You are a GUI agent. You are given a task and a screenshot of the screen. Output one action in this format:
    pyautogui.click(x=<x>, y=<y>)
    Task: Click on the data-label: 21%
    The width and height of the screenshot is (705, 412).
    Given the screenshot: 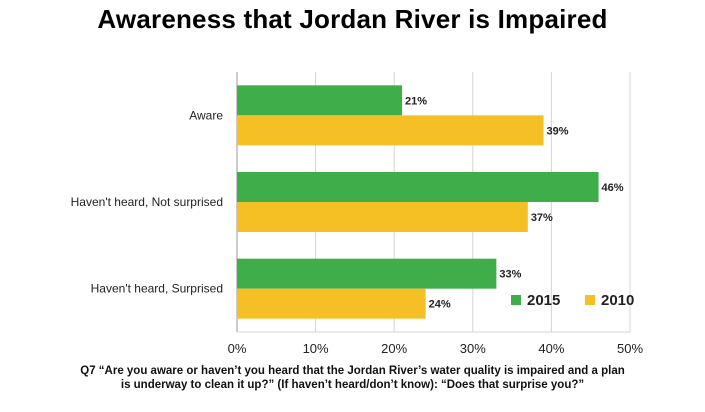 What is the action you would take?
    pyautogui.click(x=416, y=101)
    